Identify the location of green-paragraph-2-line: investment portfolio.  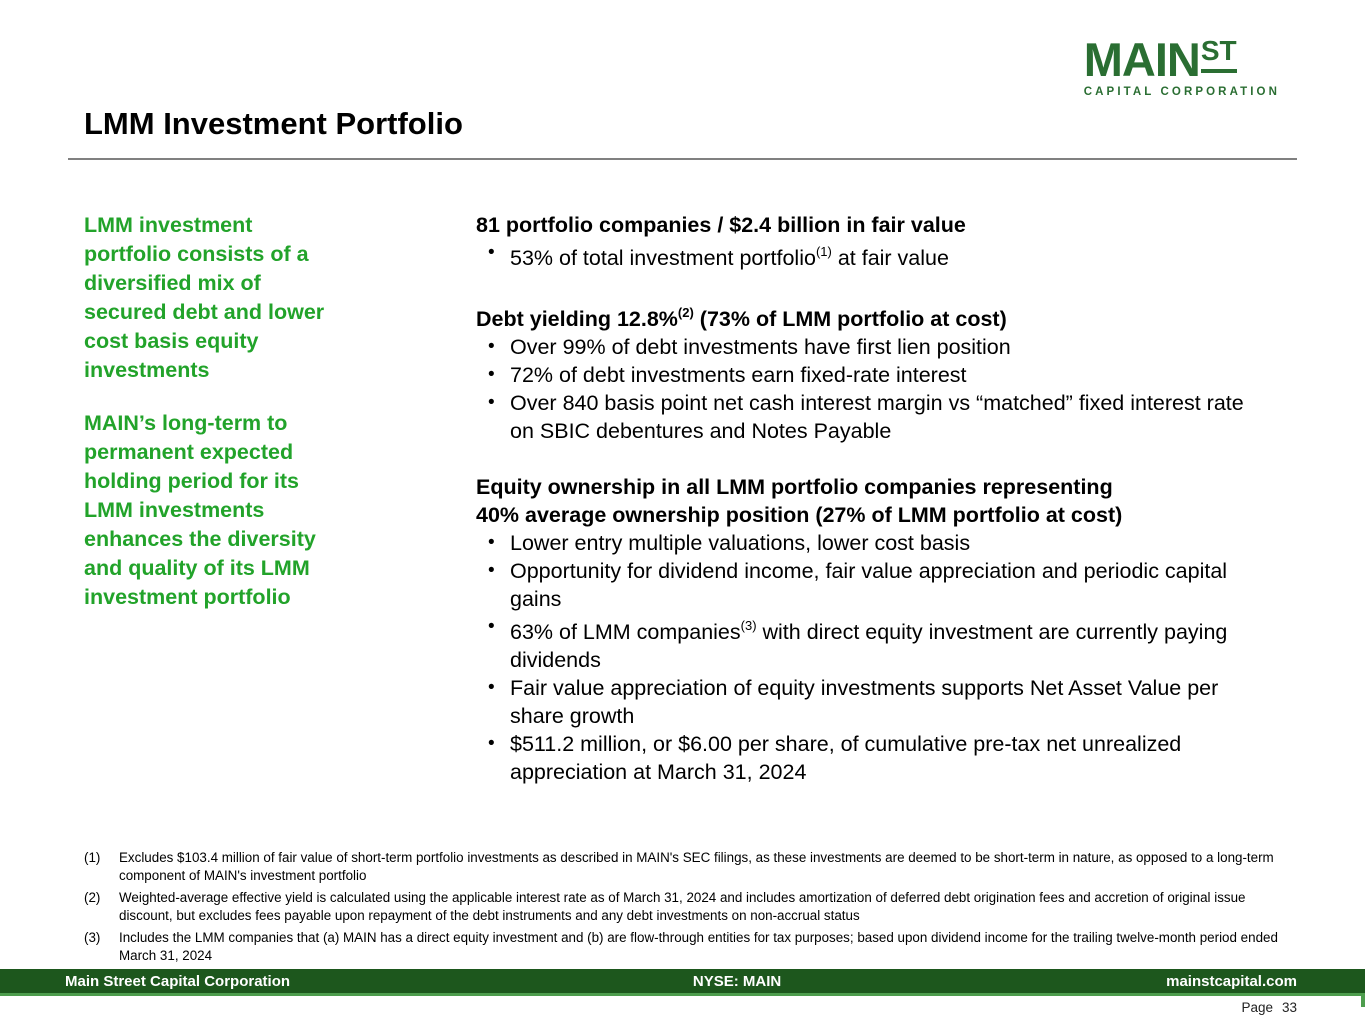
(187, 597).